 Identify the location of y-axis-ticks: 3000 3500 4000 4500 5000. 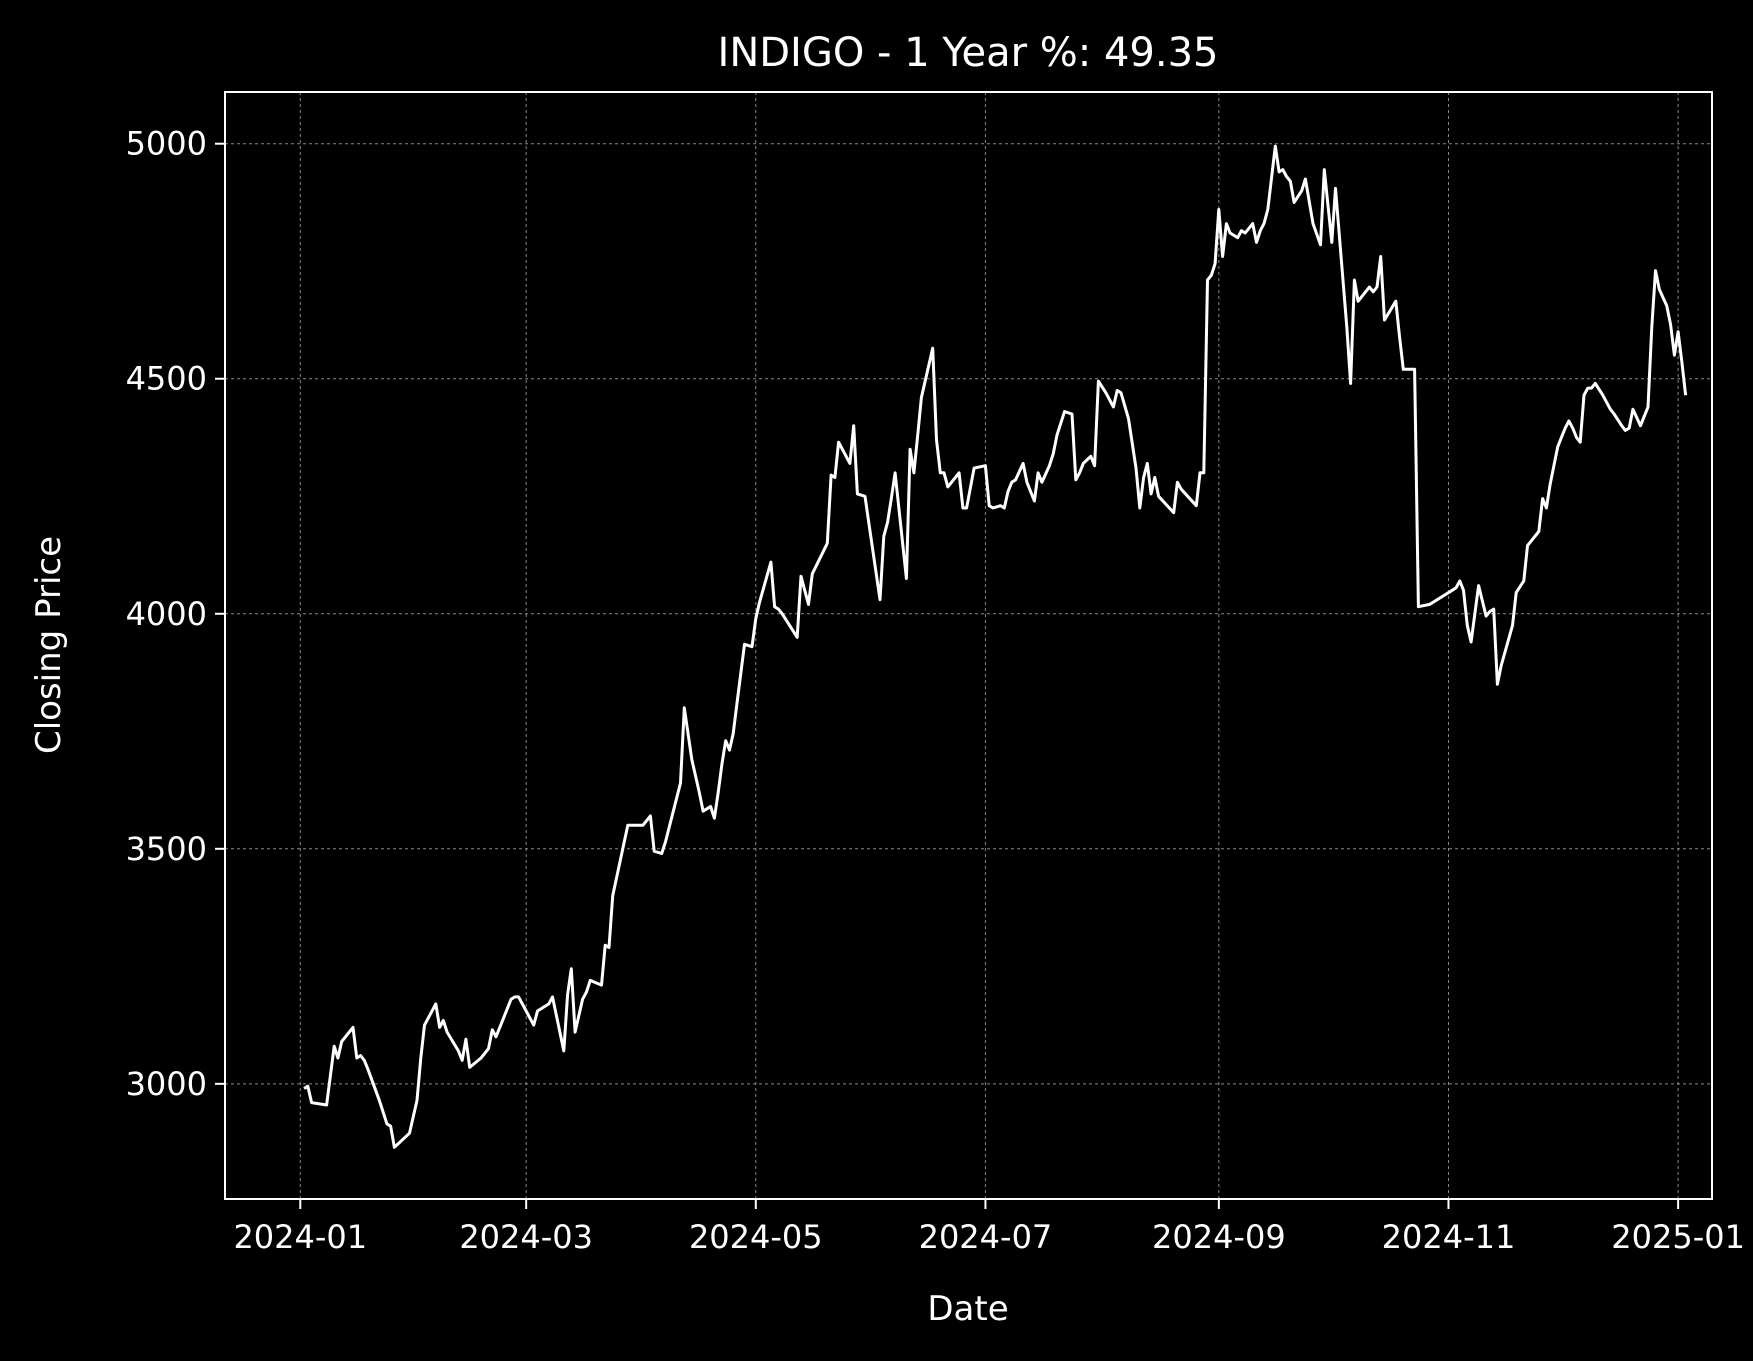
(175, 614).